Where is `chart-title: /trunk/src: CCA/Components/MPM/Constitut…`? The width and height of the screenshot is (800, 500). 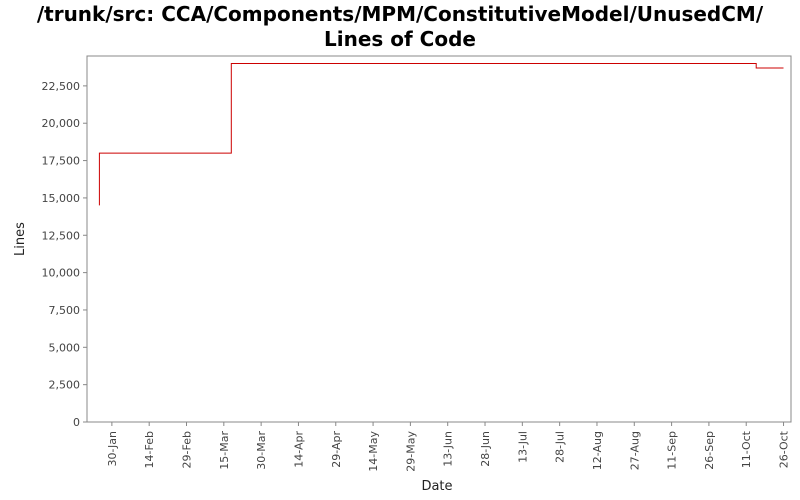
chart-title: /trunk/src: CCA/Components/MPM/Constitut… is located at coordinates (400, 27).